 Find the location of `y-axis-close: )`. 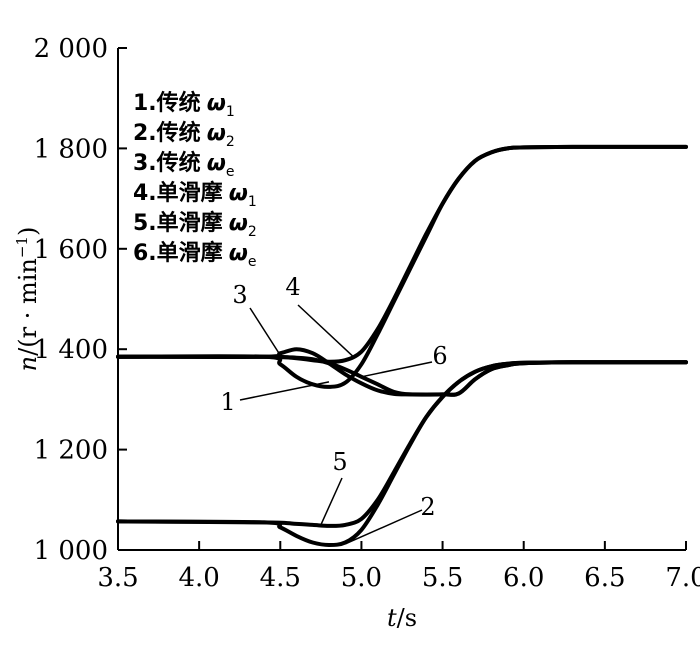

y-axis-close: ) is located at coordinates (28, 231).